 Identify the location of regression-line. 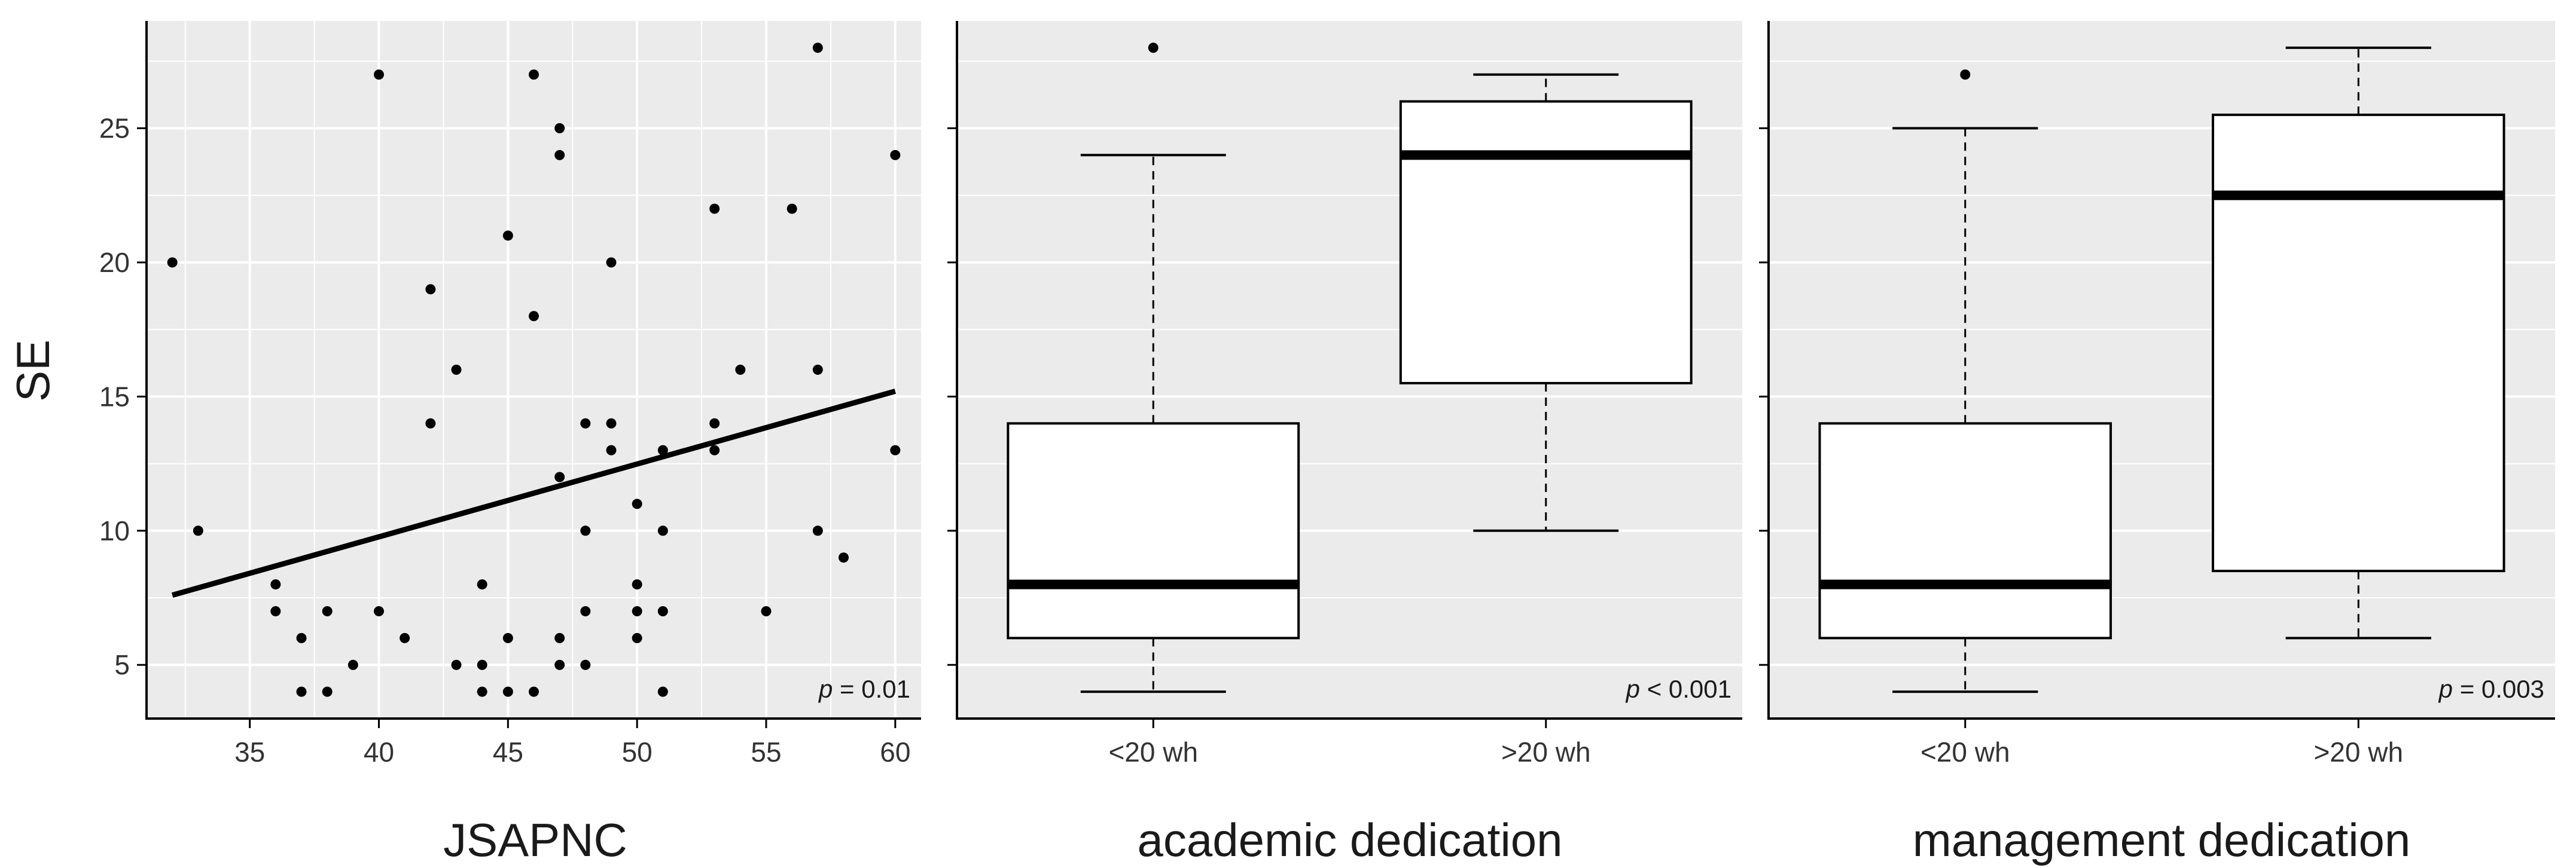
(534, 493).